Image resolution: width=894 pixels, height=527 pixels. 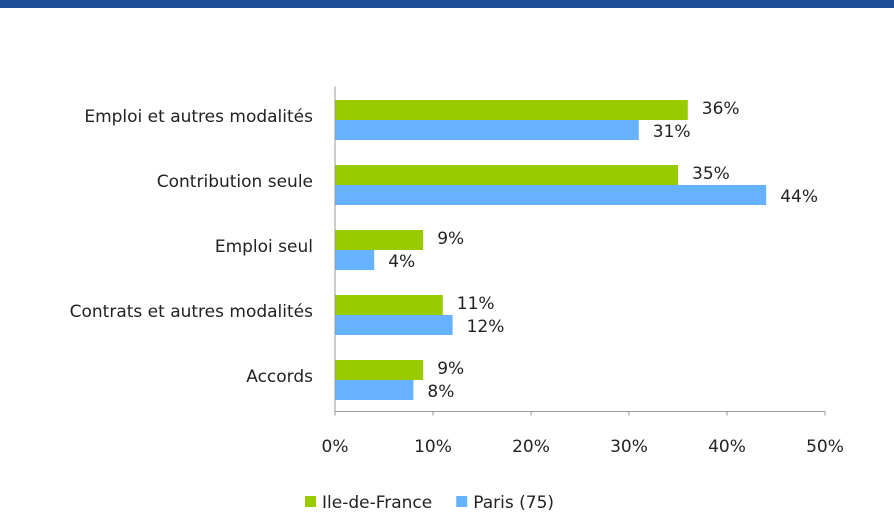 I want to click on top-banner, so click(x=447, y=4).